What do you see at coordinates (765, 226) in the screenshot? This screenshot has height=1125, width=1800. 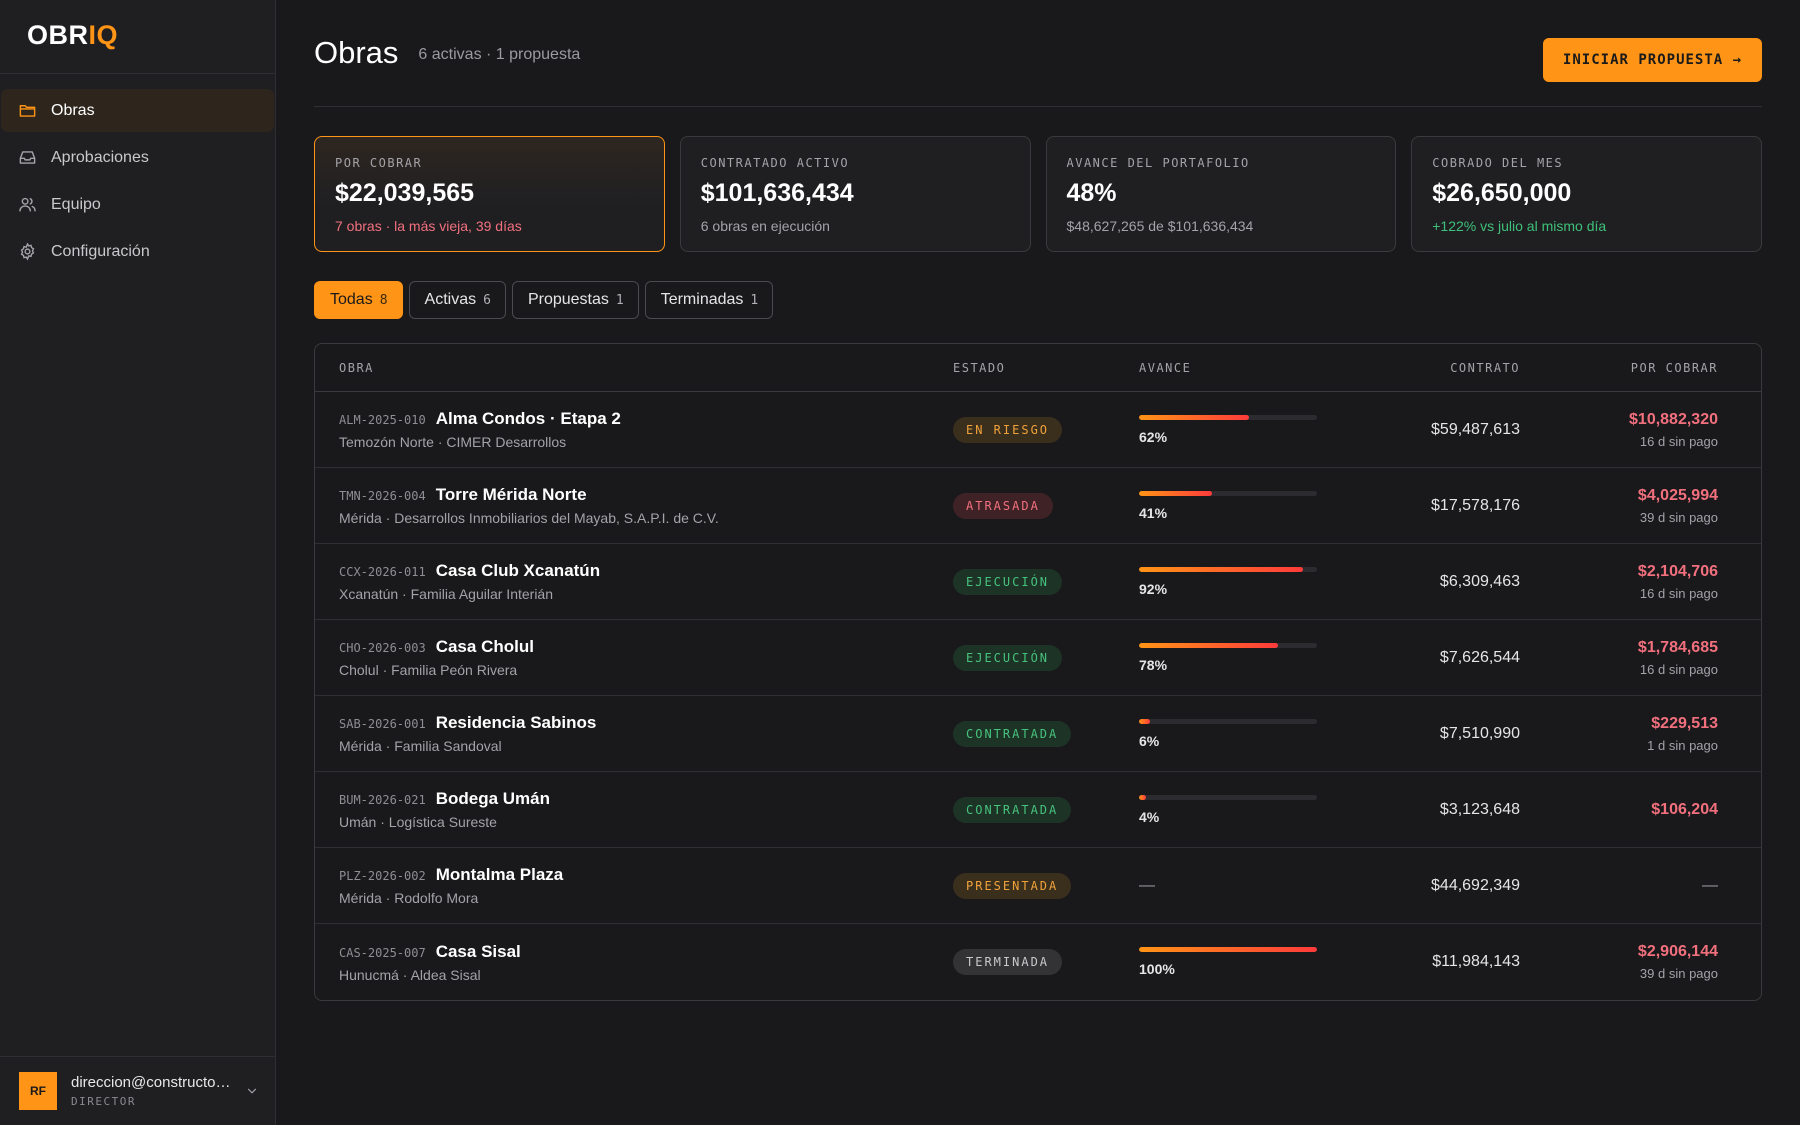 I see `kpi-note: 6 obras en ejecución` at bounding box center [765, 226].